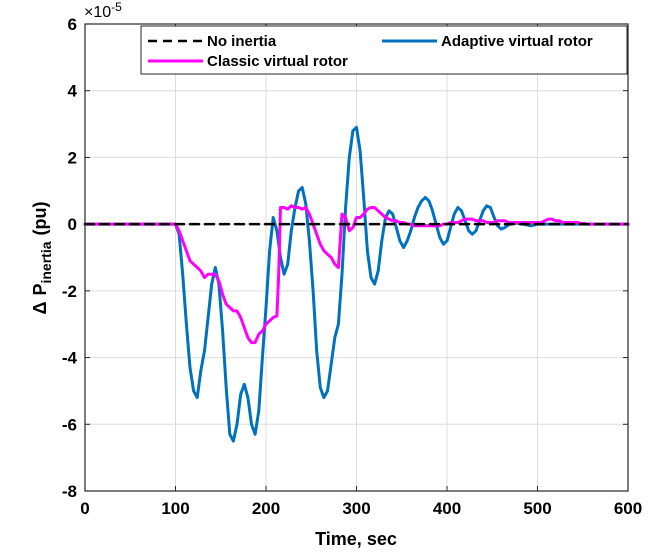 This screenshot has height=554, width=659. What do you see at coordinates (69, 424) in the screenshot?
I see `y-tick-label: -6` at bounding box center [69, 424].